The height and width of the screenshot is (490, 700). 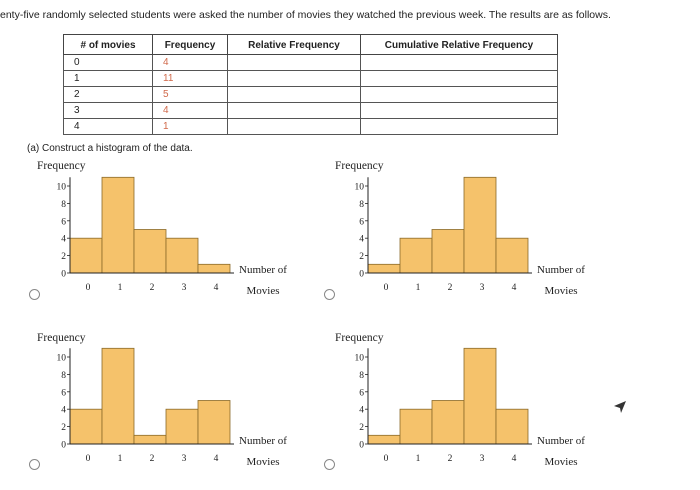 I want to click on frequency-cell: 1, so click(x=190, y=126).